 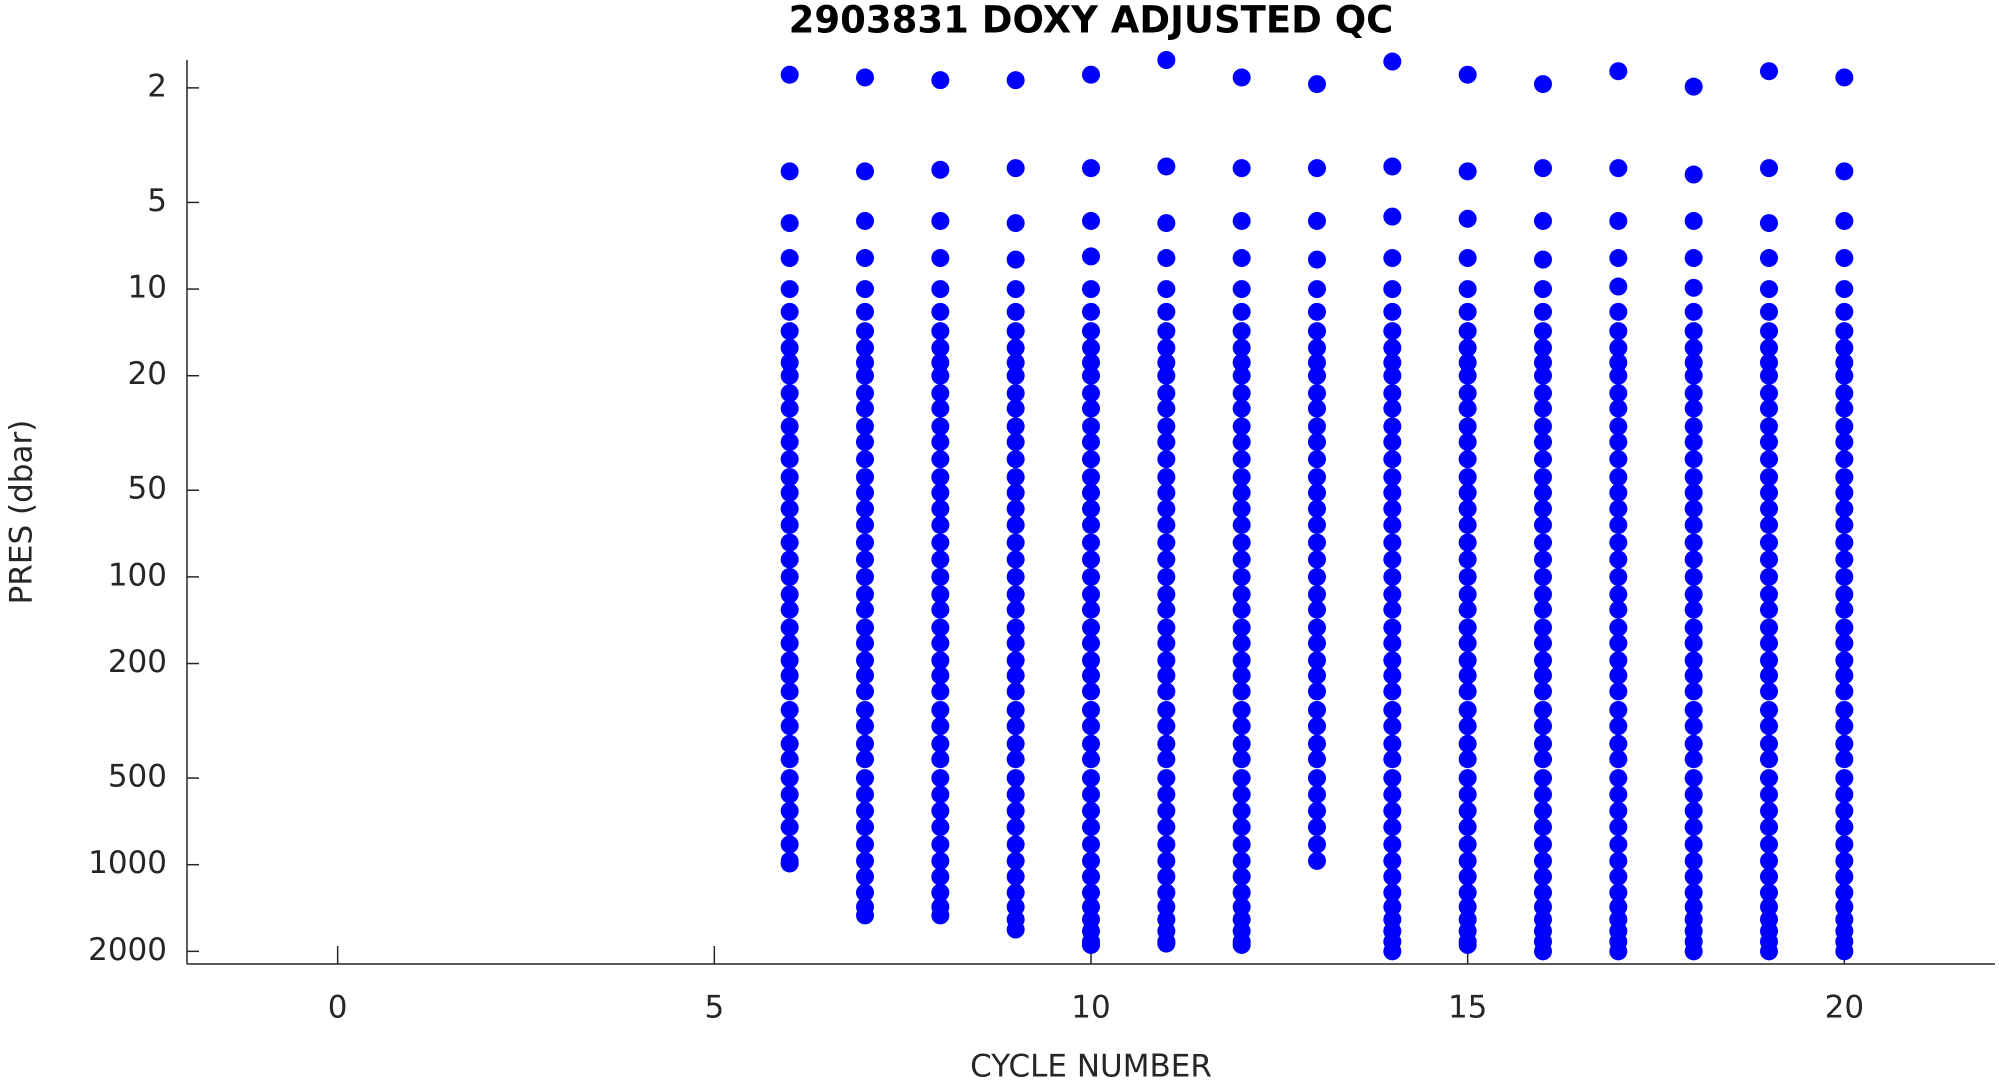 I want to click on x-tick-label: 15, so click(x=1467, y=1008).